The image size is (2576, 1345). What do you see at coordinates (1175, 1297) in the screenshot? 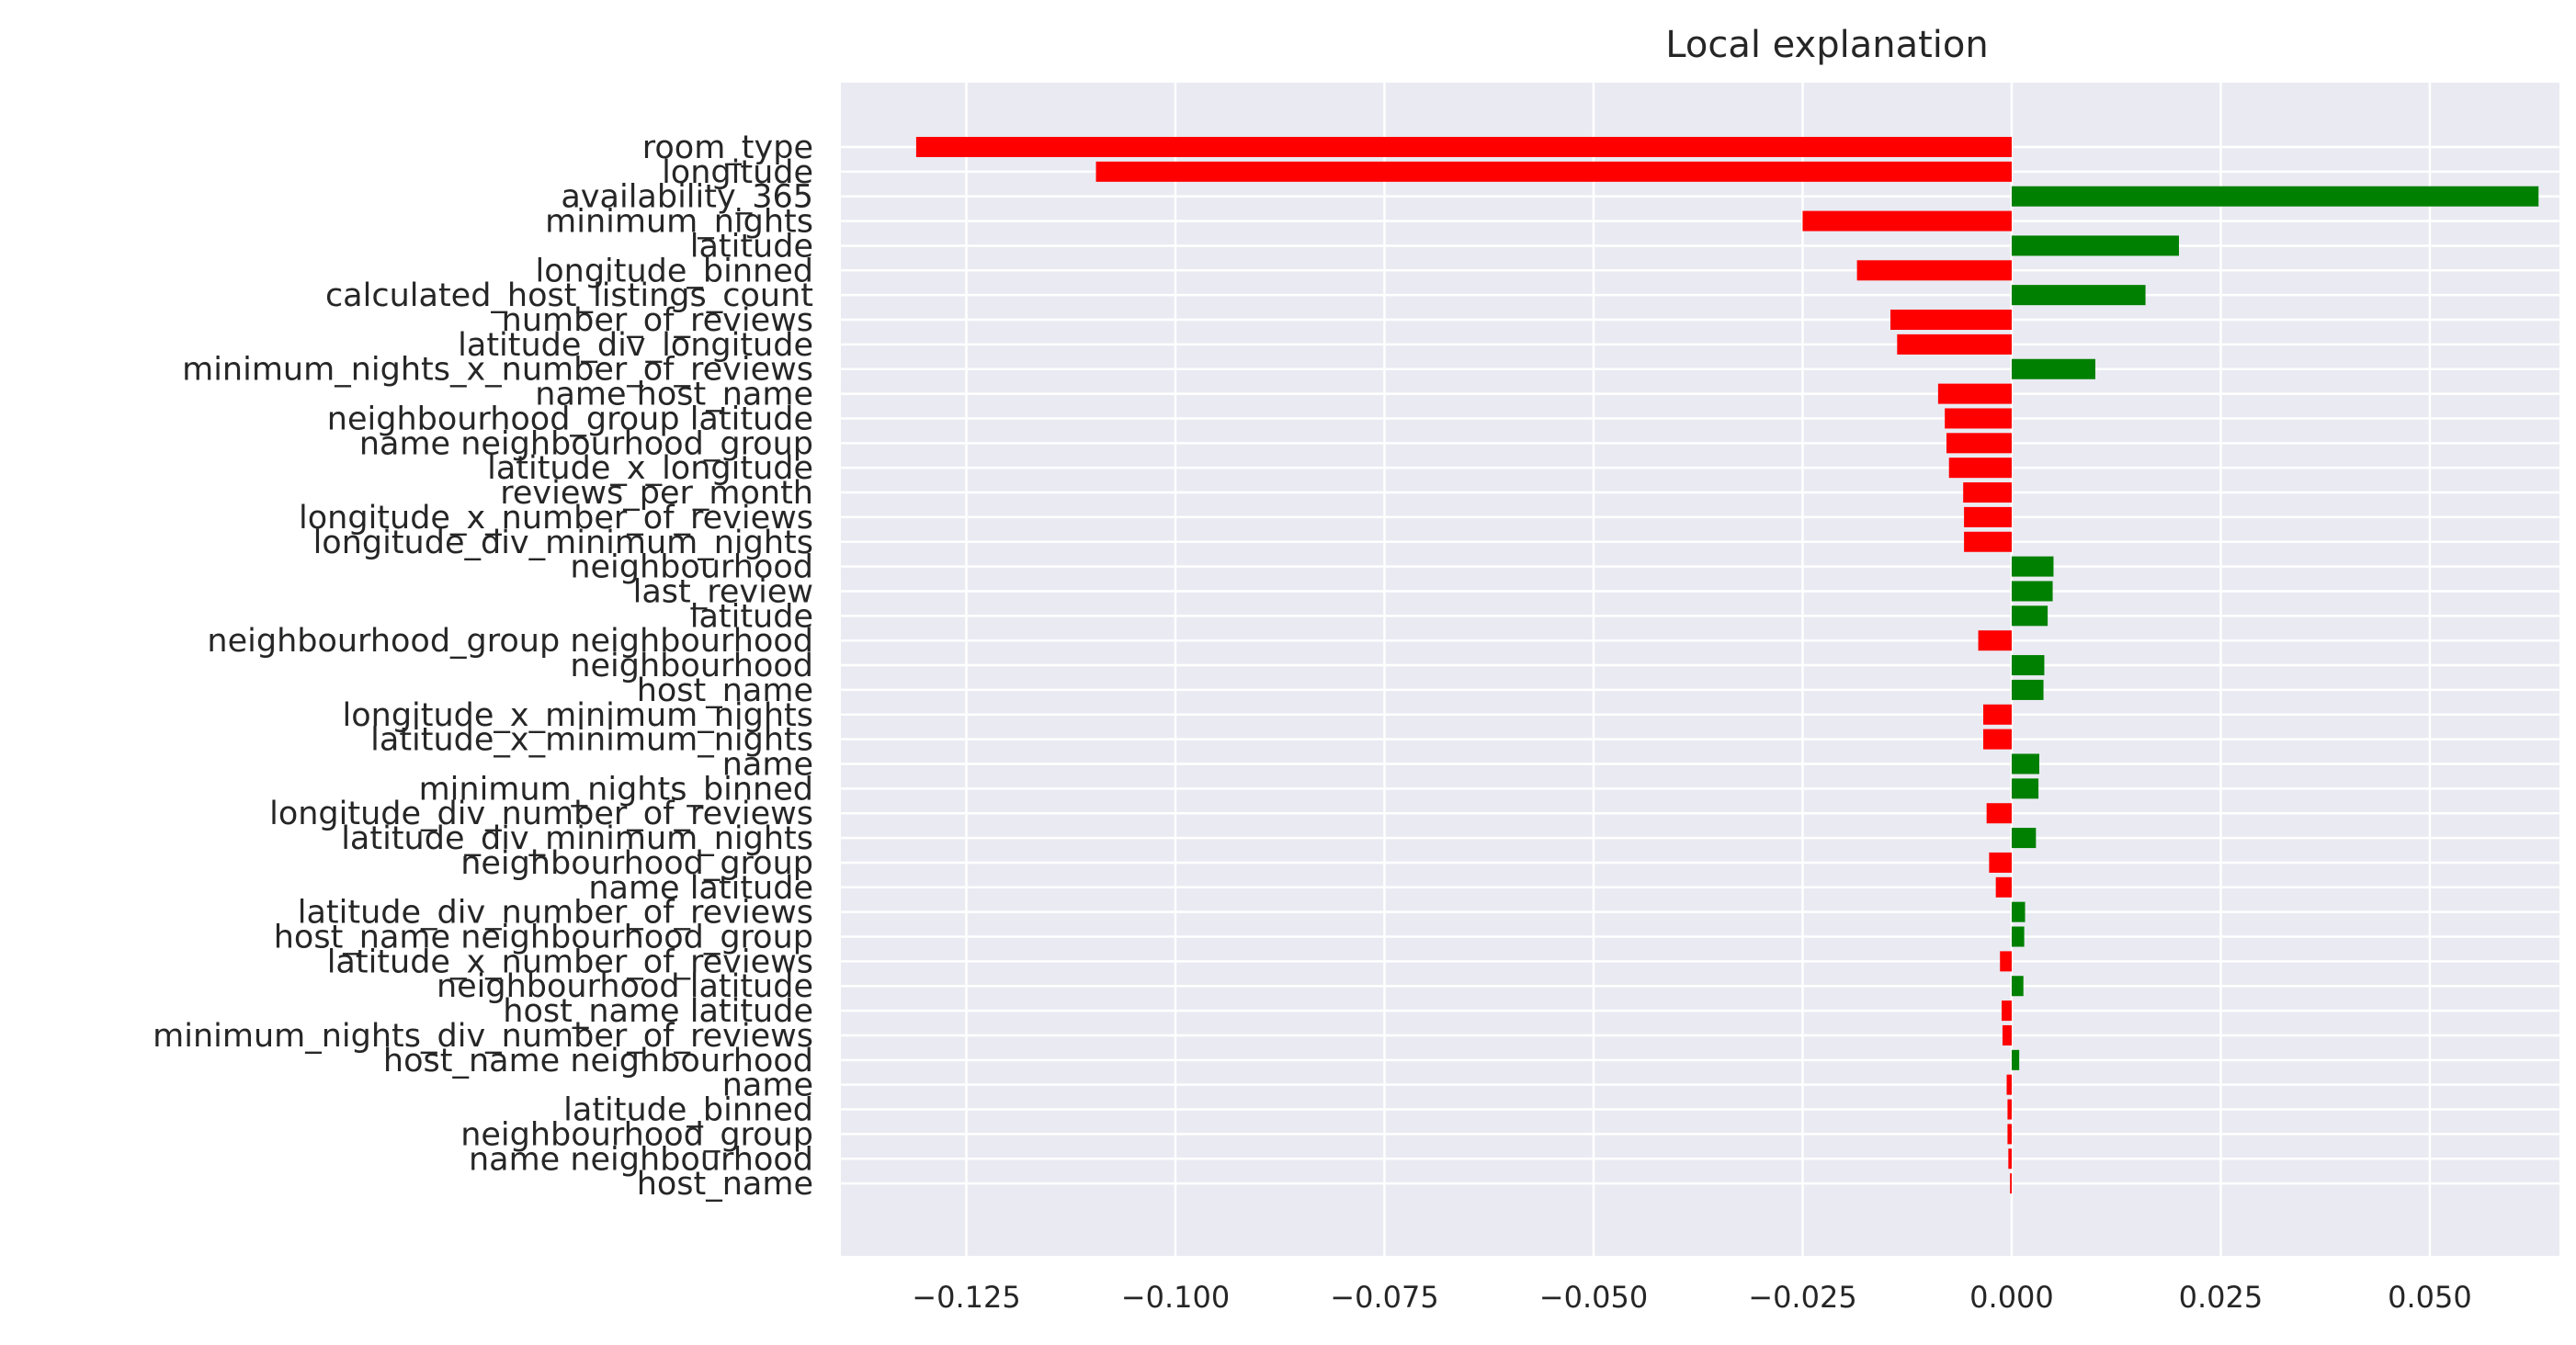
I see `x-tick-label: −0.100` at bounding box center [1175, 1297].